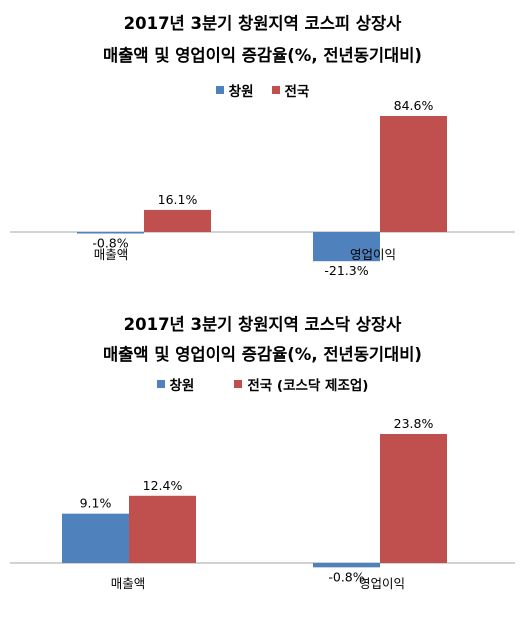 The width and height of the screenshot is (525, 630). I want to click on legend: 창원 전국 (코스닥 제조업), so click(262, 384).